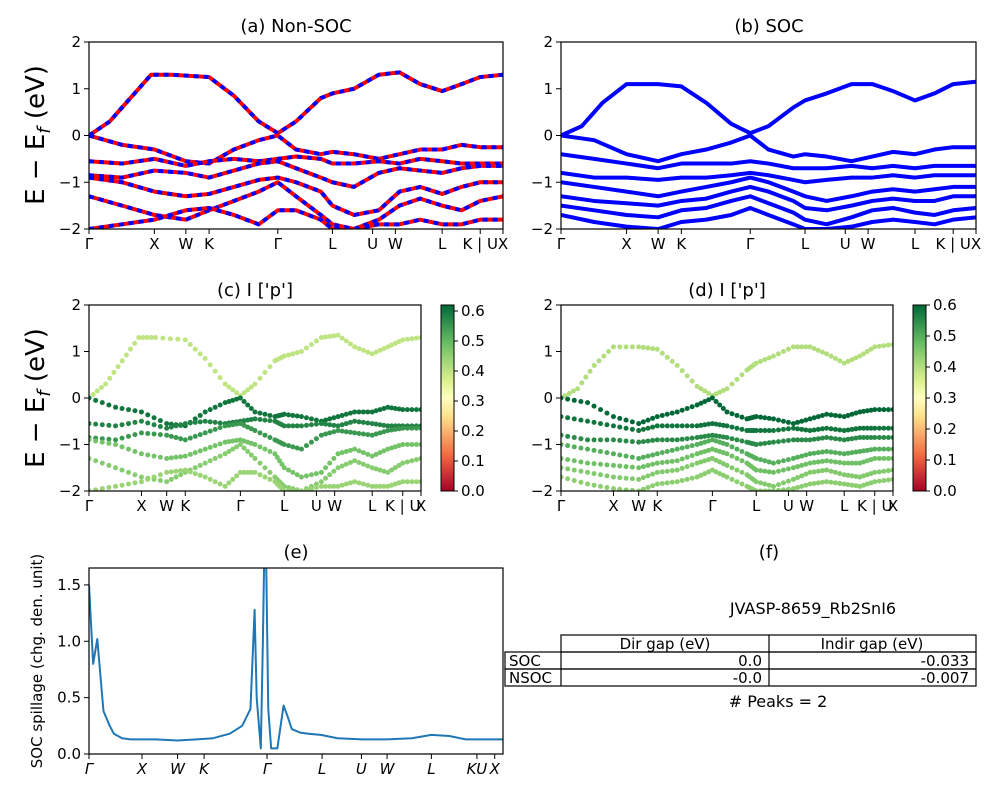 This screenshot has height=800, width=1000. I want to click on x-tick-label: U, so click(372, 244).